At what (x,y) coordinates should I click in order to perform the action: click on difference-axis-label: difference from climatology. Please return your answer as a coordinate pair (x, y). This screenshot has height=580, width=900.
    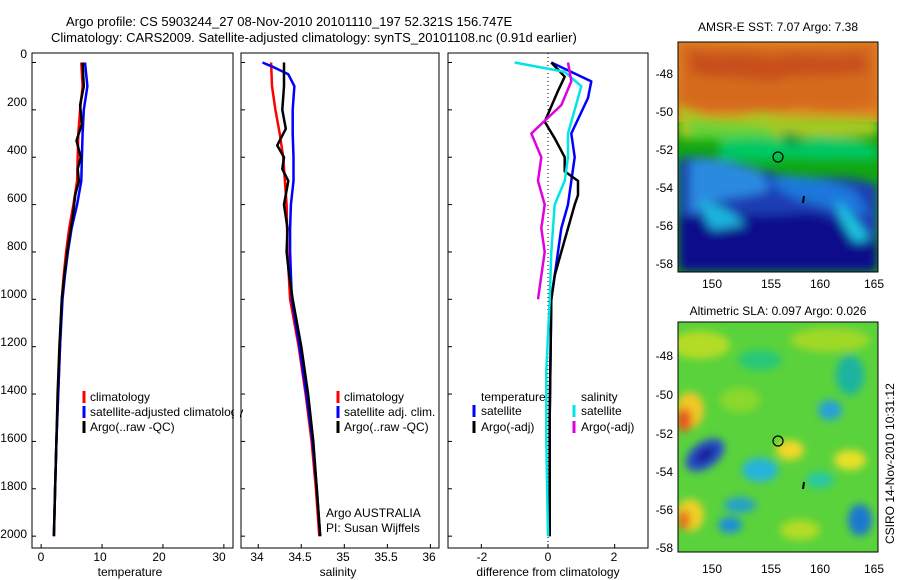
    Looking at the image, I should click on (547, 572).